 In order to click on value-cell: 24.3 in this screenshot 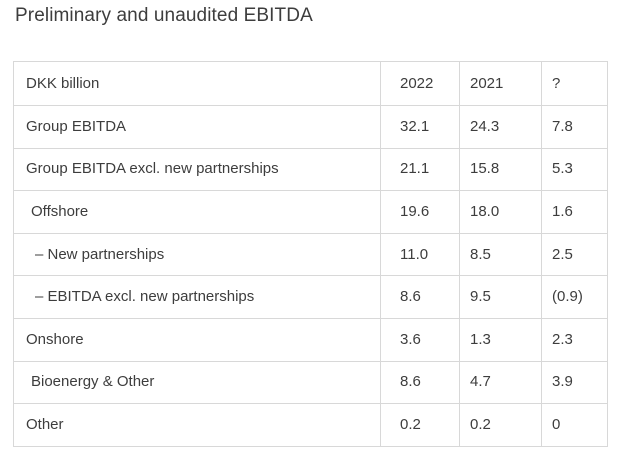, I will do `click(500, 127)`.